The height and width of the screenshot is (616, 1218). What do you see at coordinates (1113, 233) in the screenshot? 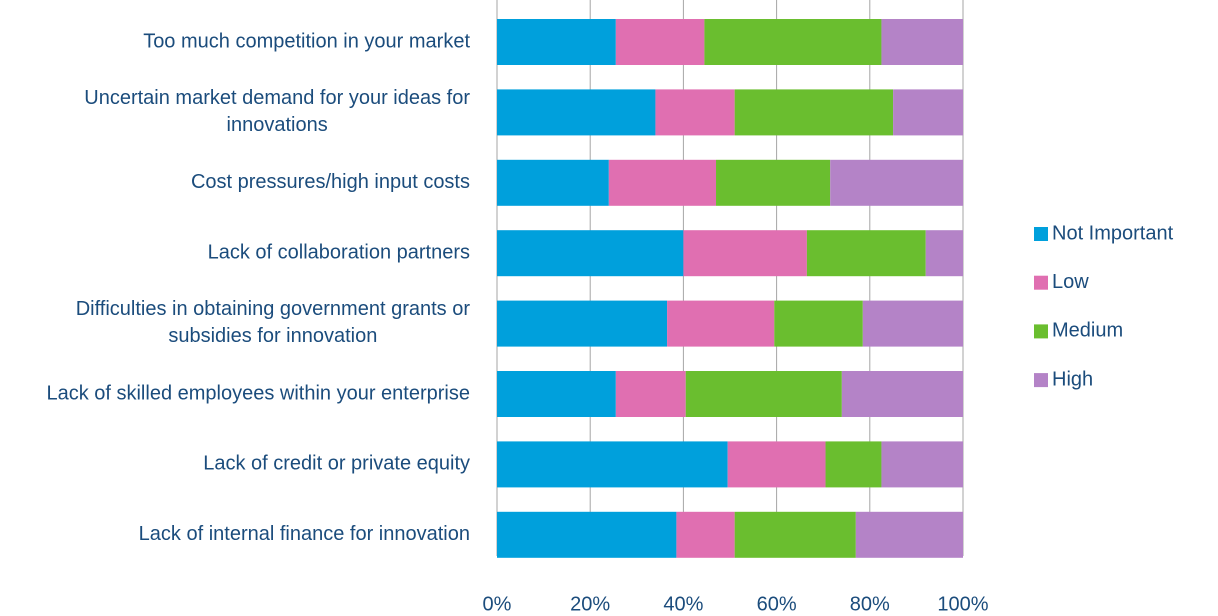
I see `legend-label: Not Important` at bounding box center [1113, 233].